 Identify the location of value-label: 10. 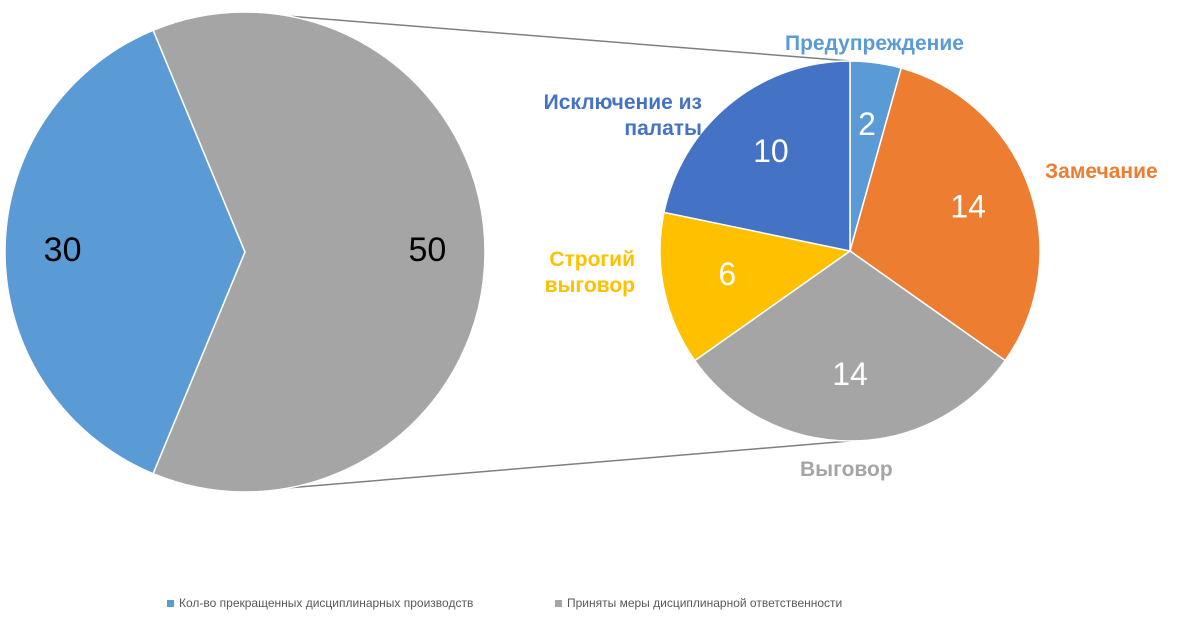
(771, 151).